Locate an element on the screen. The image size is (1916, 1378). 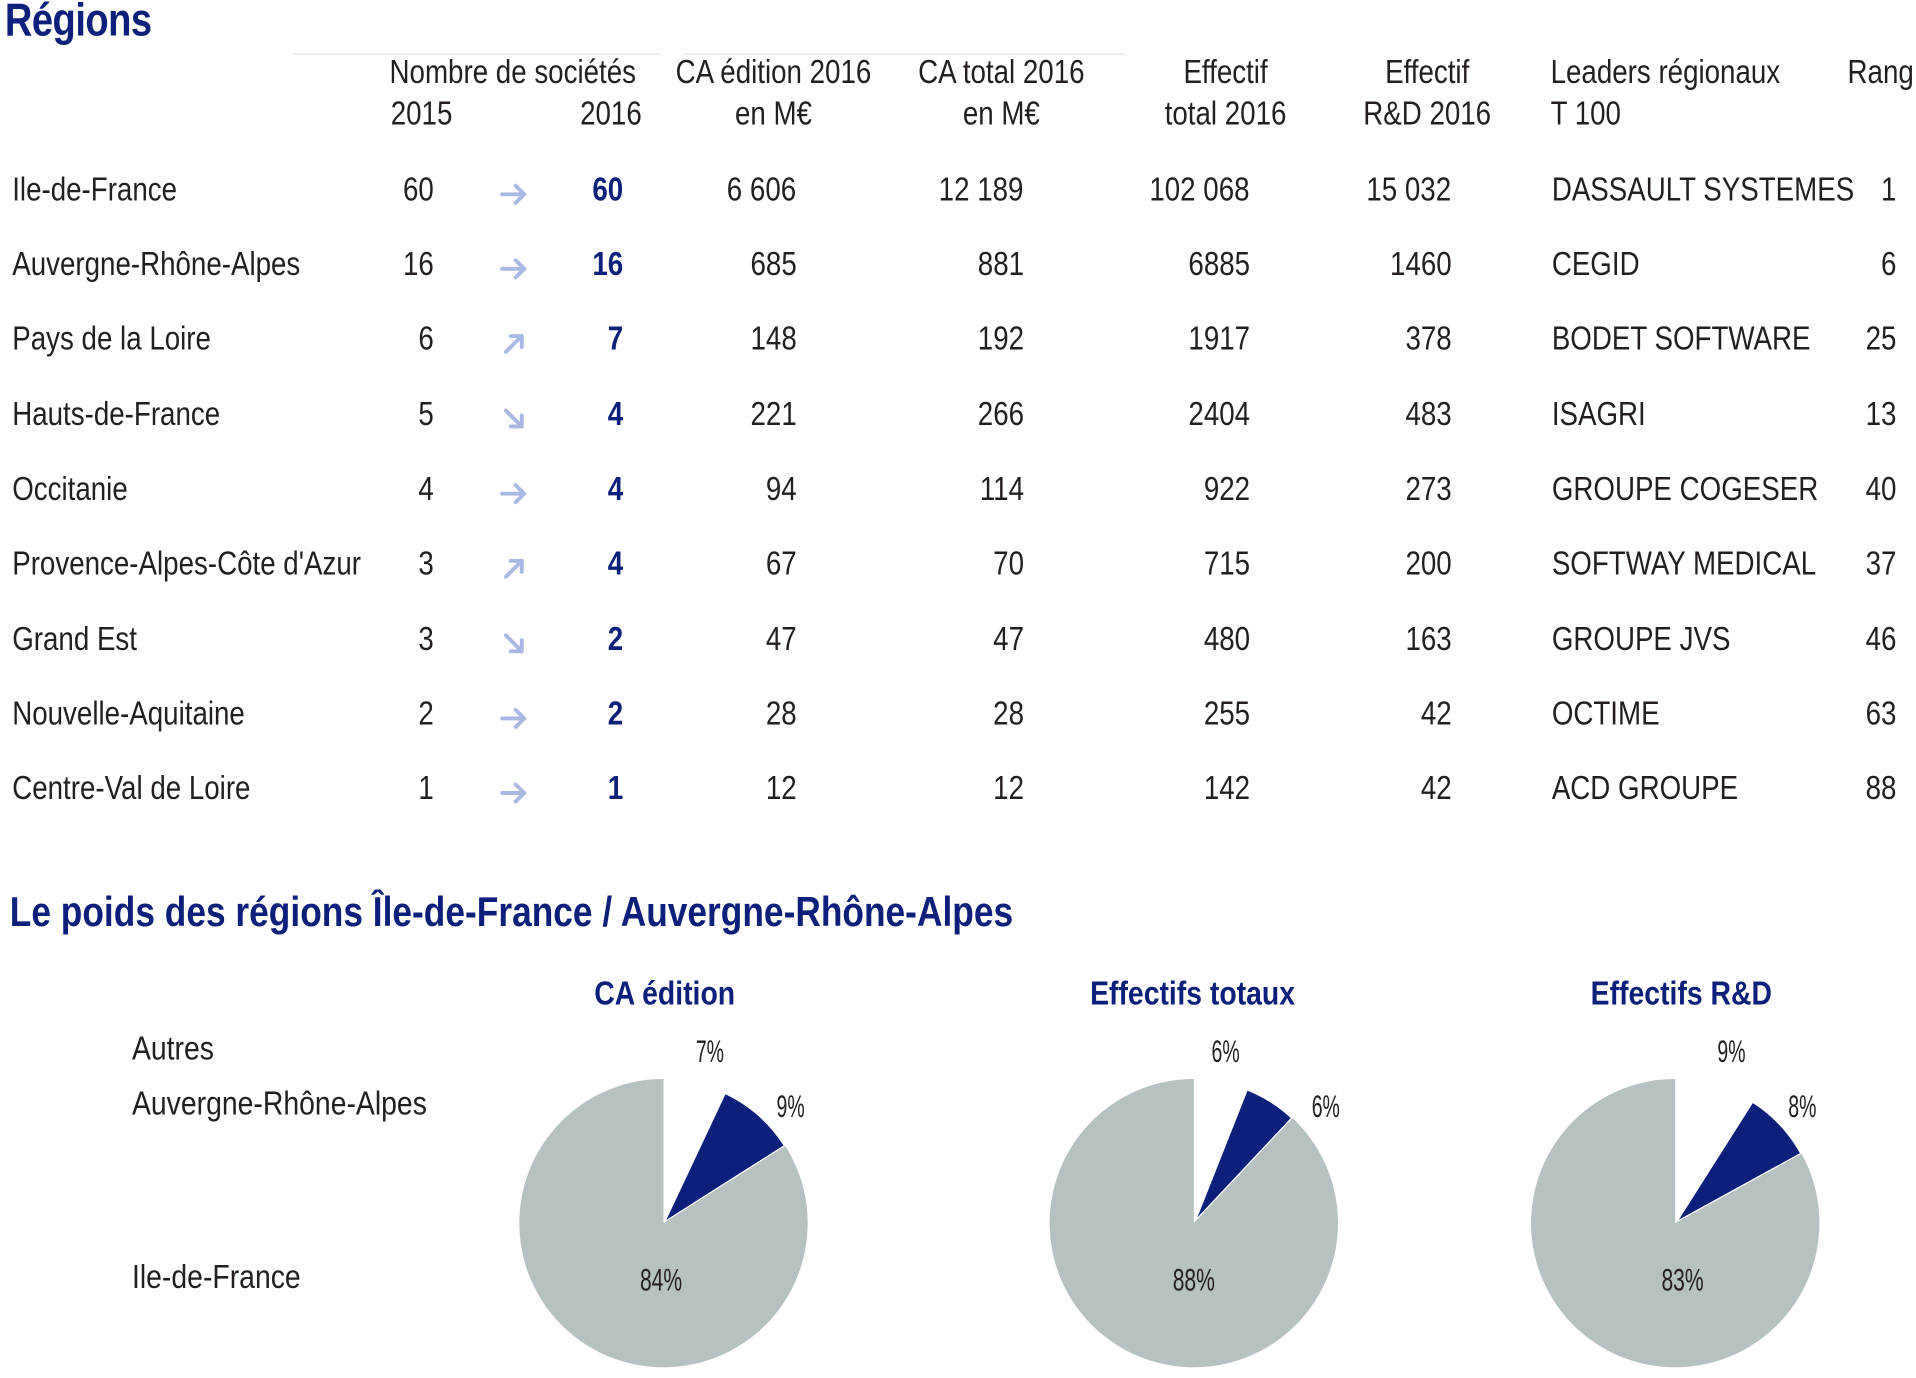
cell-region: Grand Est is located at coordinates (74, 639).